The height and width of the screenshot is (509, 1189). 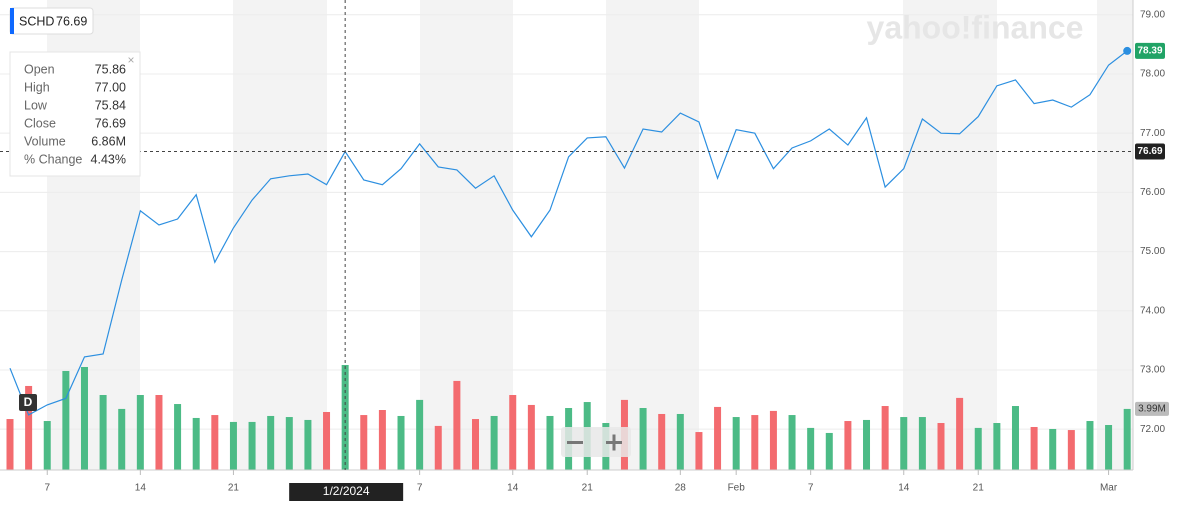 I want to click on x-labels: 7 14 21 7 14 21 28 Feb 7 14 21 Mar, so click(x=581, y=482).